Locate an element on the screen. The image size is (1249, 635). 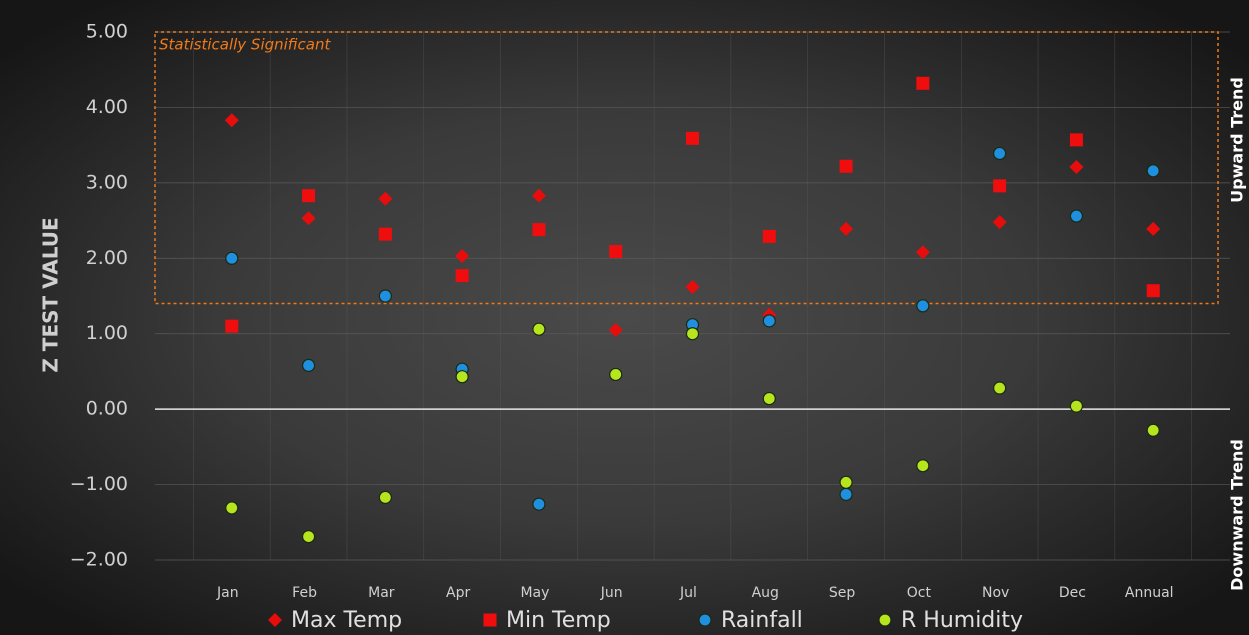
y-tick-label: 3.00 is located at coordinates (107, 182).